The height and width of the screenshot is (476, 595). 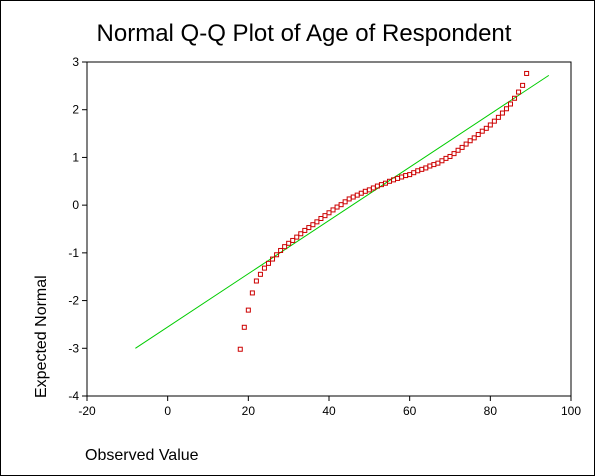 What do you see at coordinates (142, 455) in the screenshot?
I see `x-axis-label: Observed Value` at bounding box center [142, 455].